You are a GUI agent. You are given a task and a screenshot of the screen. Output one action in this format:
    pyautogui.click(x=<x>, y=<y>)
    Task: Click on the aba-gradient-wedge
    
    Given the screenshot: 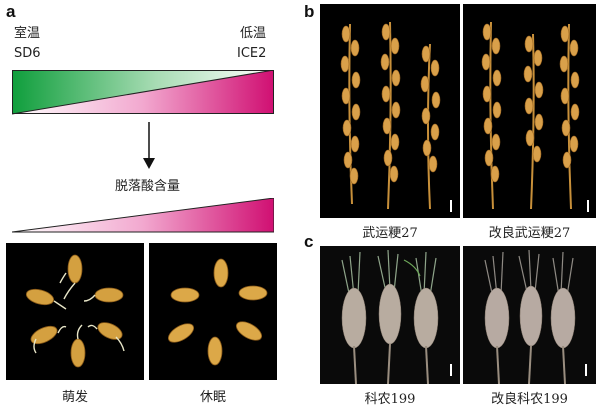 What is the action you would take?
    pyautogui.click(x=143, y=215)
    